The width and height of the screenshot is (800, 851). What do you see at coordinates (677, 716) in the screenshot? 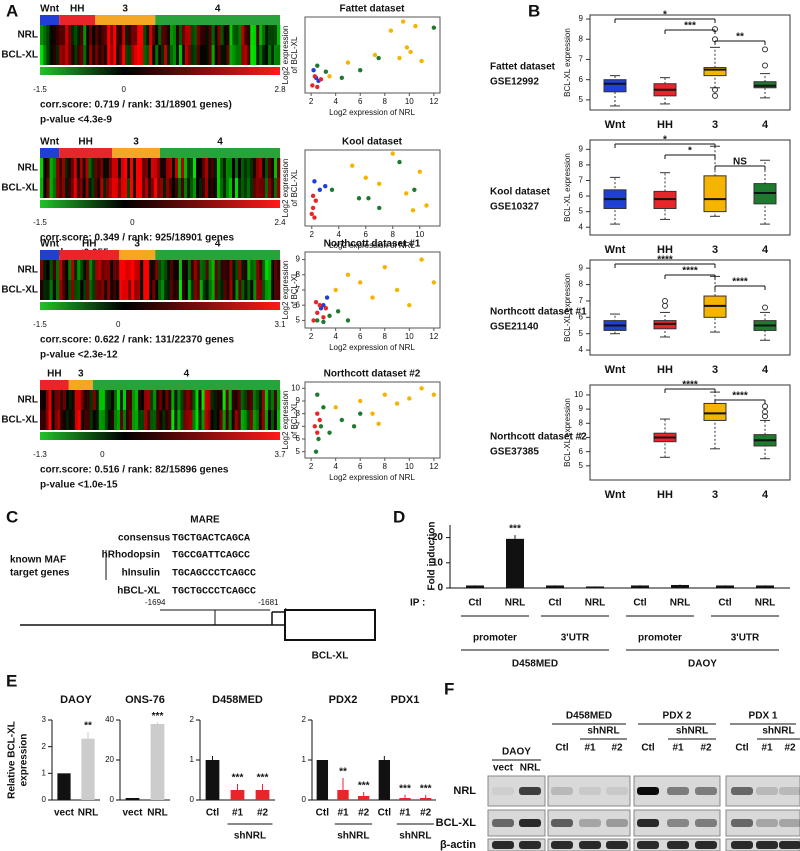
I see `sample-label: PDX 2` at bounding box center [677, 716].